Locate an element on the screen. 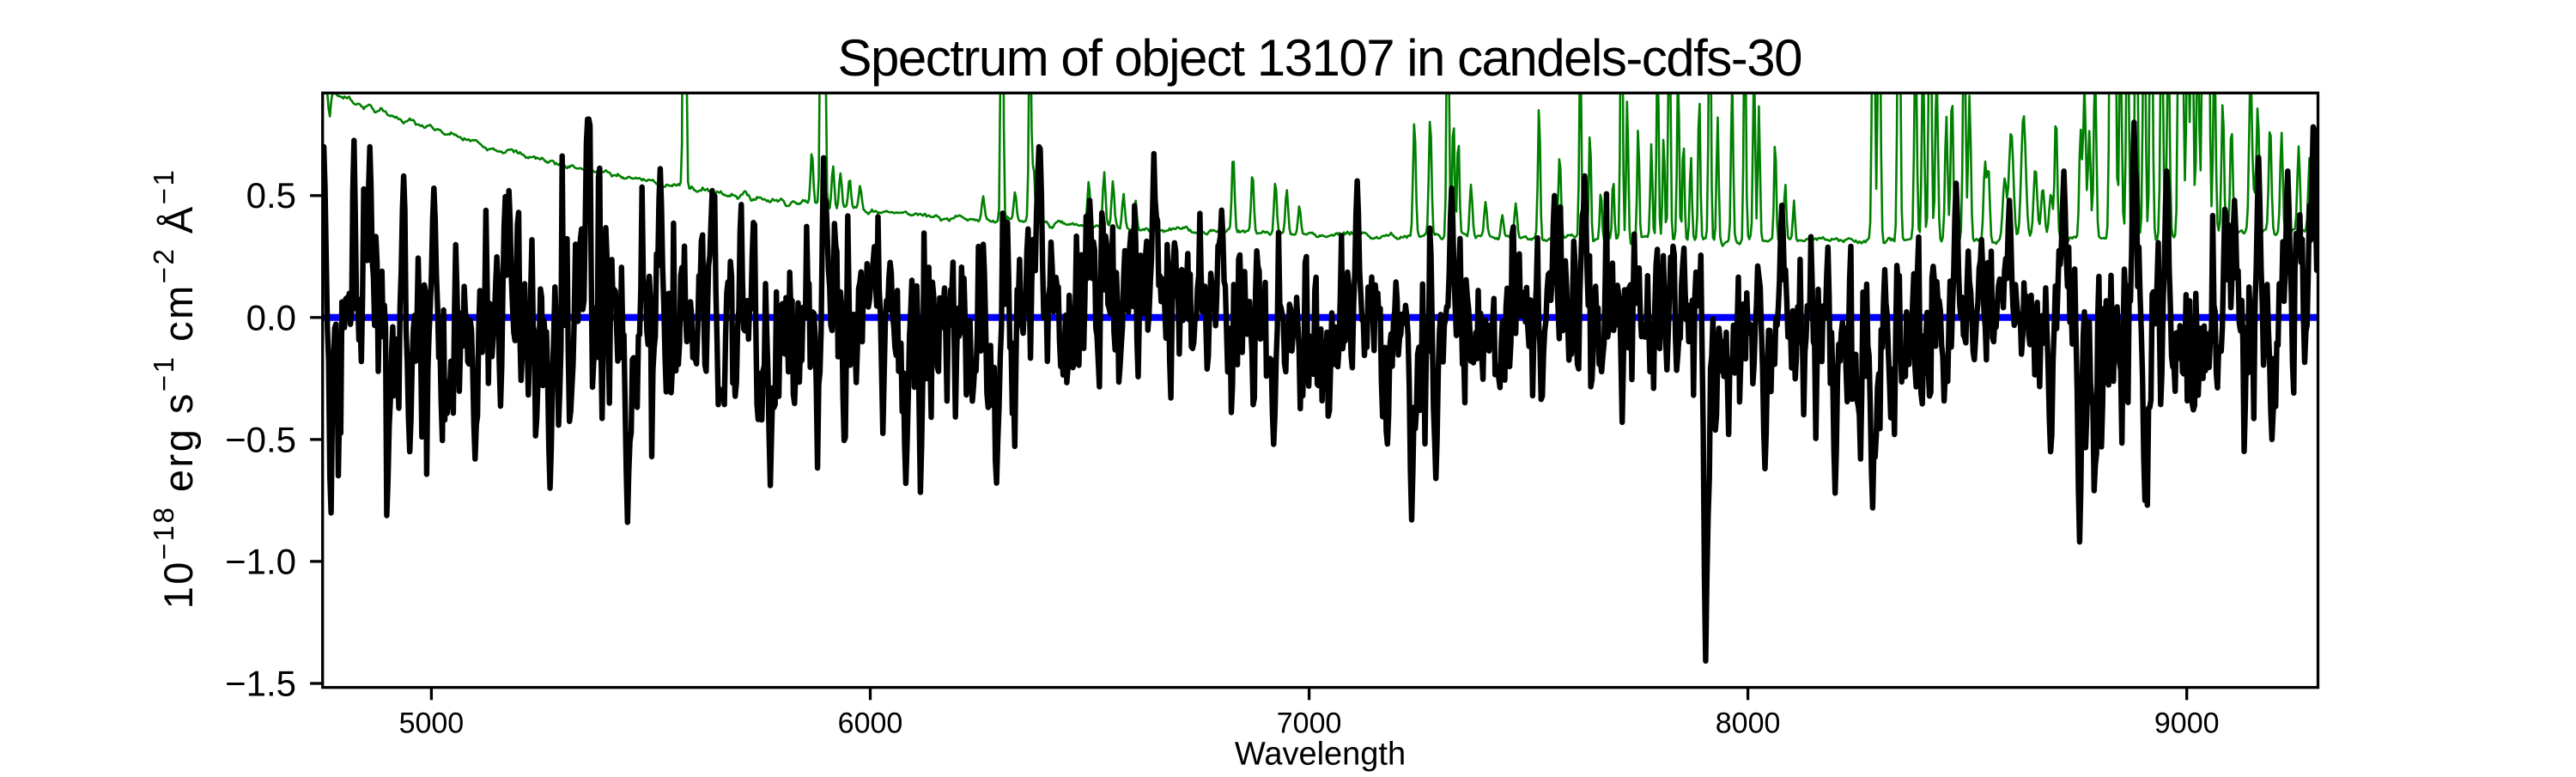  svg-text: −0.5 is located at coordinates (260, 439).